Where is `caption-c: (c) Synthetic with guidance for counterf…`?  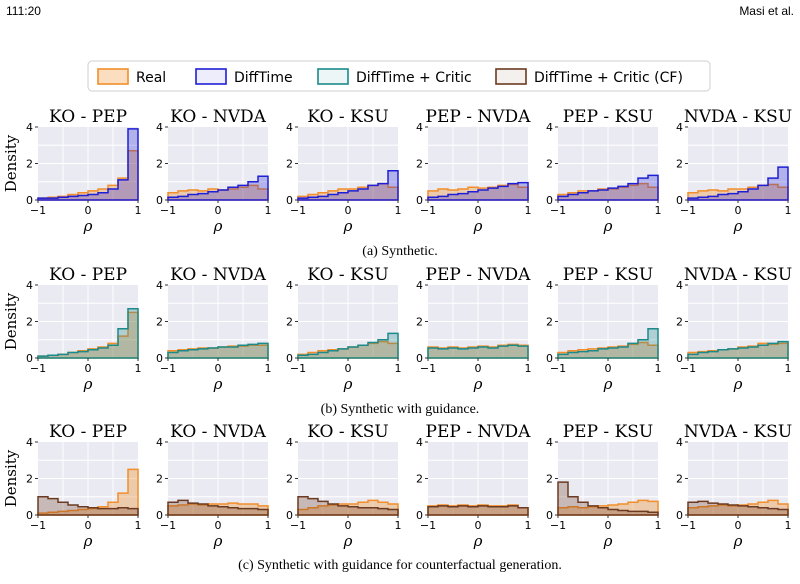
caption-c: (c) Synthetic with guidance for counterf… is located at coordinates (400, 565).